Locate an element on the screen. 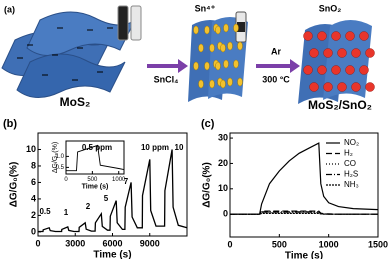 The width and height of the screenshot is (391, 259). y-tick-label: 30 is located at coordinates (223, 137).